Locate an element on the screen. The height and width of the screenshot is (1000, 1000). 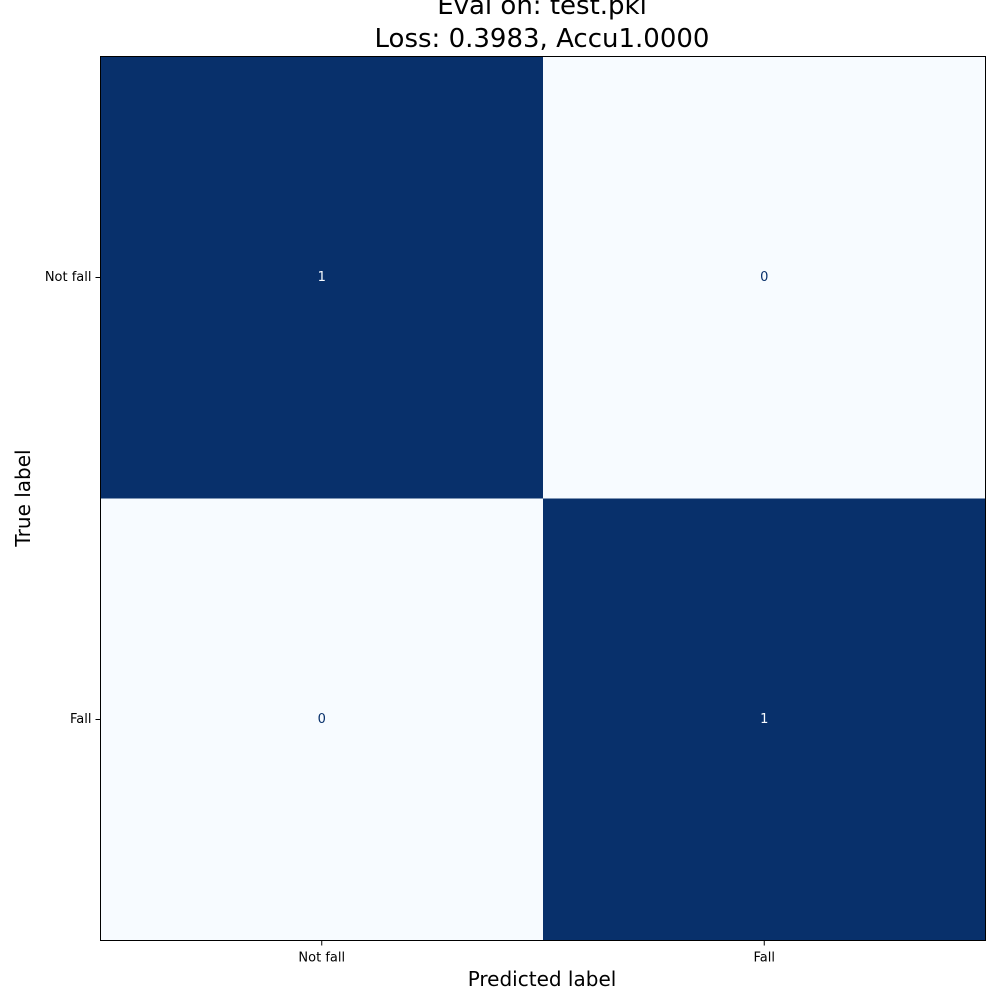
chart-title-line-1: Eval on: test.pkl is located at coordinates (542, 10).